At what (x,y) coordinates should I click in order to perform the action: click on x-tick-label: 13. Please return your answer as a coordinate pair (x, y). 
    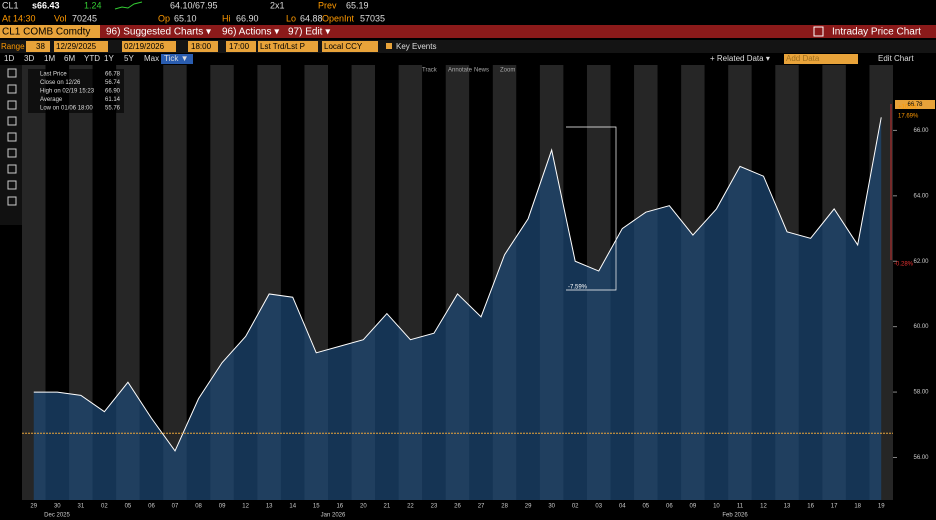
    Looking at the image, I should click on (787, 507).